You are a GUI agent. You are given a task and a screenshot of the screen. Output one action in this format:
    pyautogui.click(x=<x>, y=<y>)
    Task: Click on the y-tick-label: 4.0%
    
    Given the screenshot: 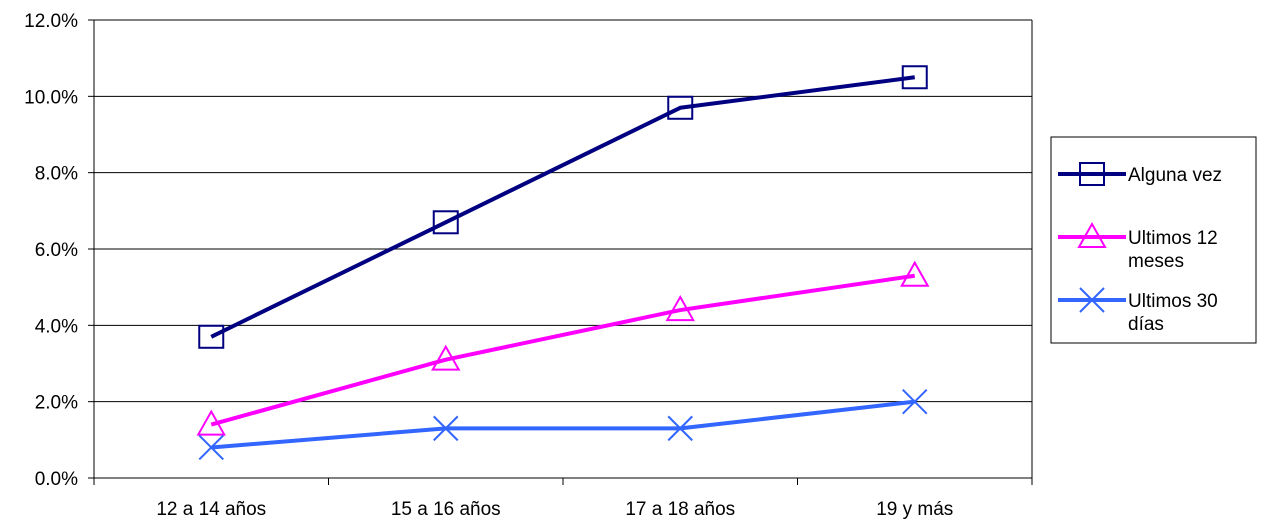 What is the action you would take?
    pyautogui.click(x=56, y=326)
    